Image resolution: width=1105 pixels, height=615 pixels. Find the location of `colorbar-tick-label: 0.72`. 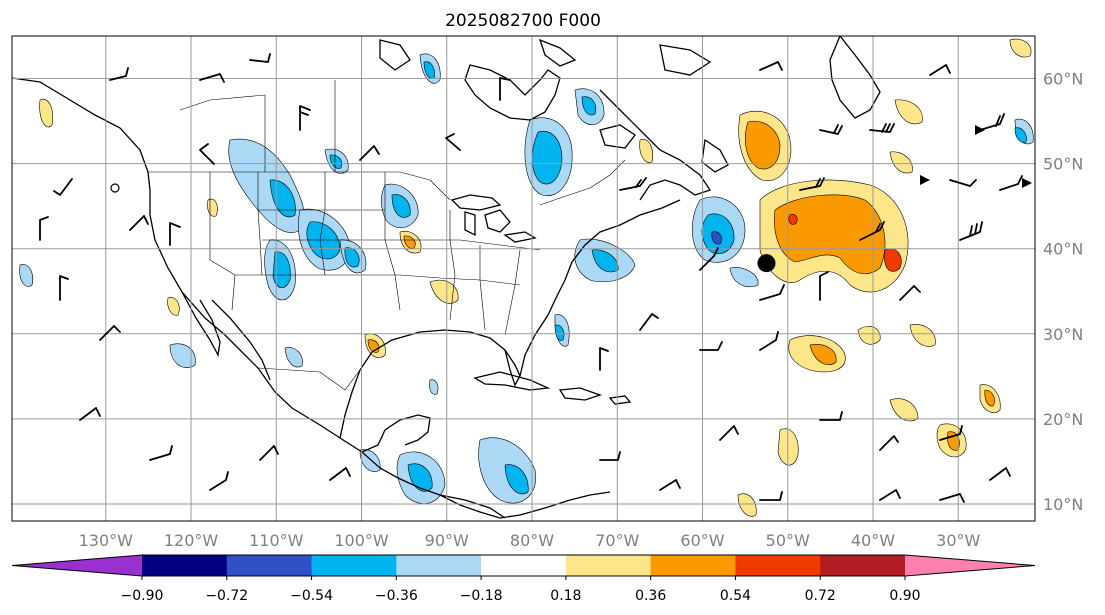

colorbar-tick-label: 0.72 is located at coordinates (820, 596).